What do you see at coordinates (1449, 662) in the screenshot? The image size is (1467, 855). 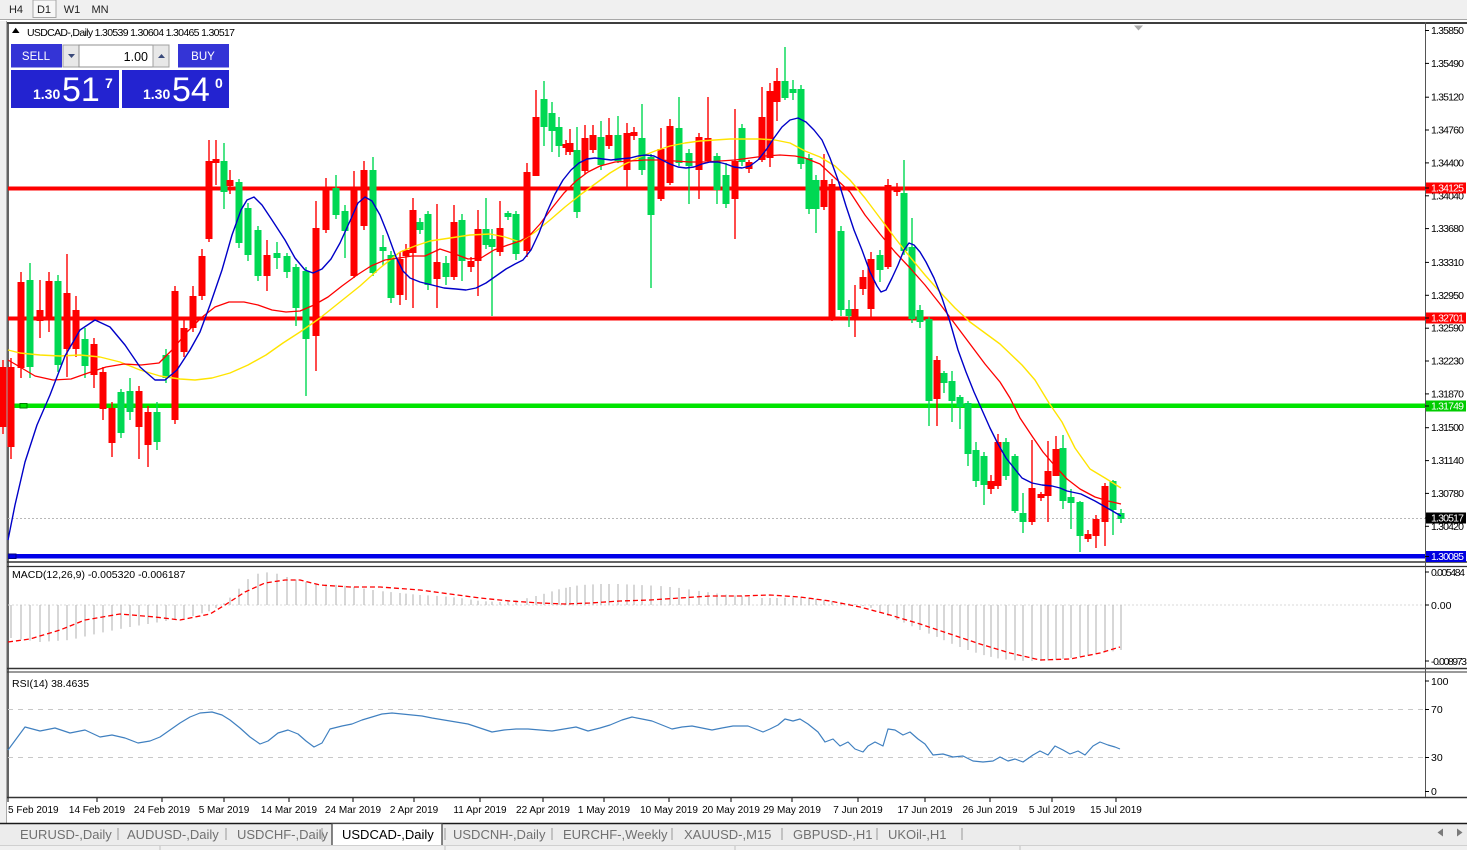 I see `svg-text: -0.008973` at bounding box center [1449, 662].